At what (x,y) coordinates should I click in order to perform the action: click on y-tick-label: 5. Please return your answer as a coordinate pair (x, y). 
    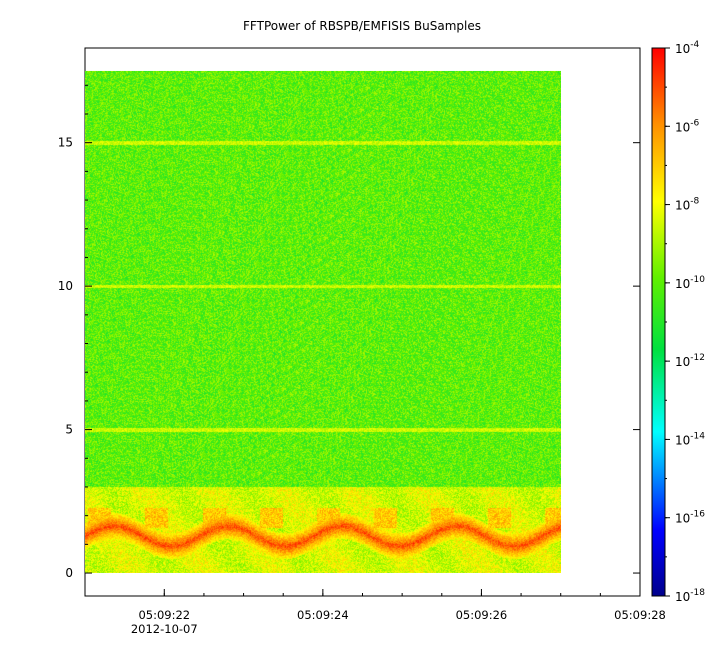
    Looking at the image, I should click on (69, 430).